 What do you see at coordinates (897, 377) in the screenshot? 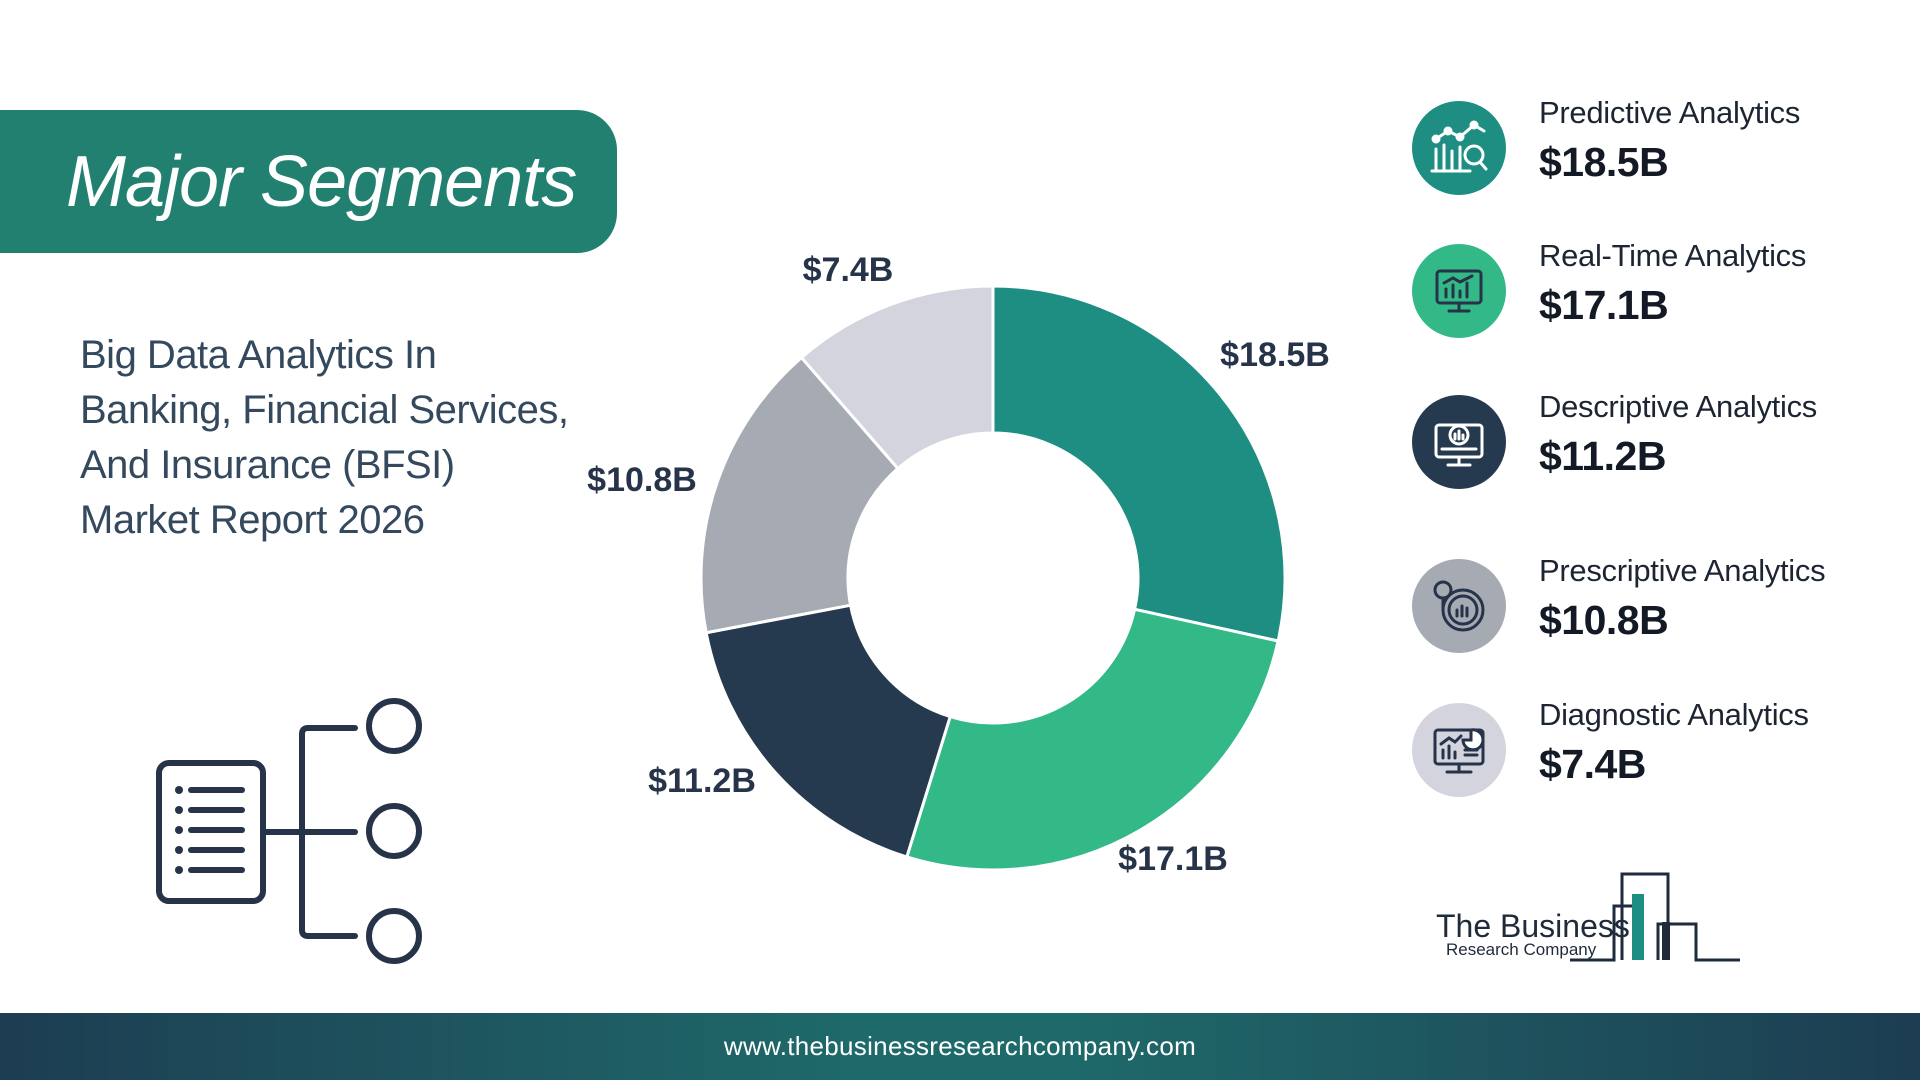
I see `donut-slice-diagnostic-analytics` at bounding box center [897, 377].